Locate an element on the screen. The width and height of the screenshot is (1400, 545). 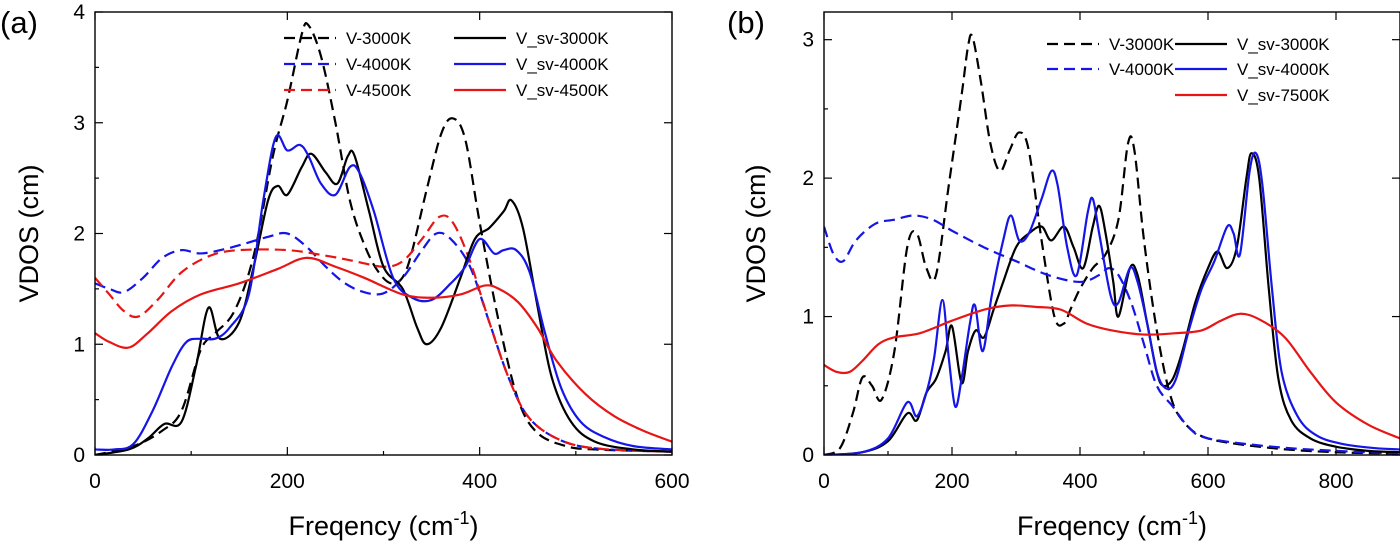
series-line-v-sv-4500k is located at coordinates (383, 349).